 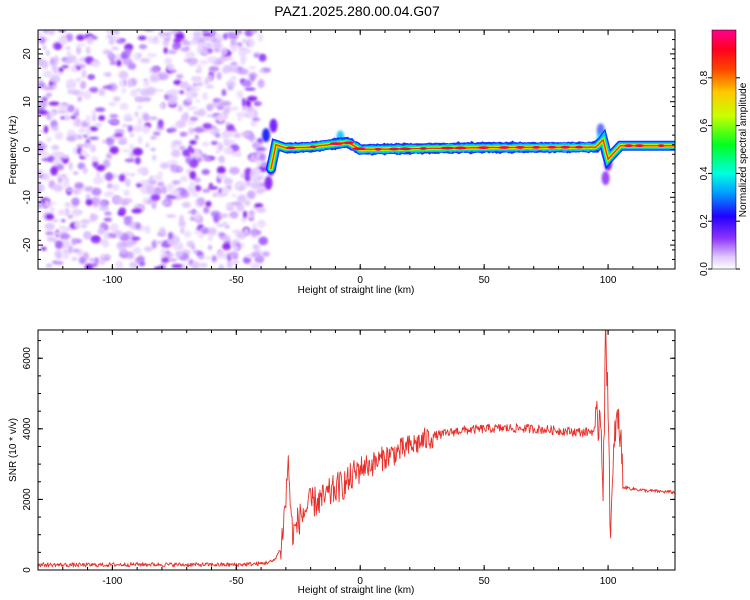 What do you see at coordinates (27, 499) in the screenshot?
I see `y-tick-label: 2000` at bounding box center [27, 499].